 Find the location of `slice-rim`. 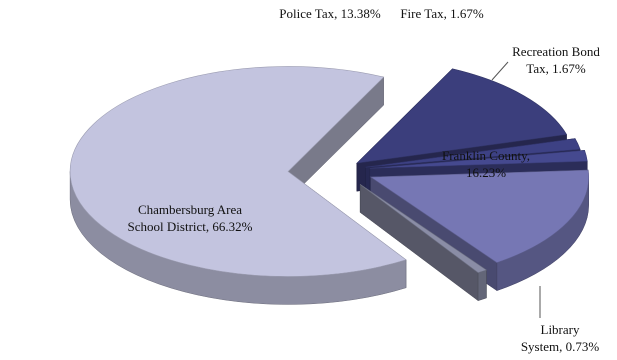

slice-rim is located at coordinates (482, 285).